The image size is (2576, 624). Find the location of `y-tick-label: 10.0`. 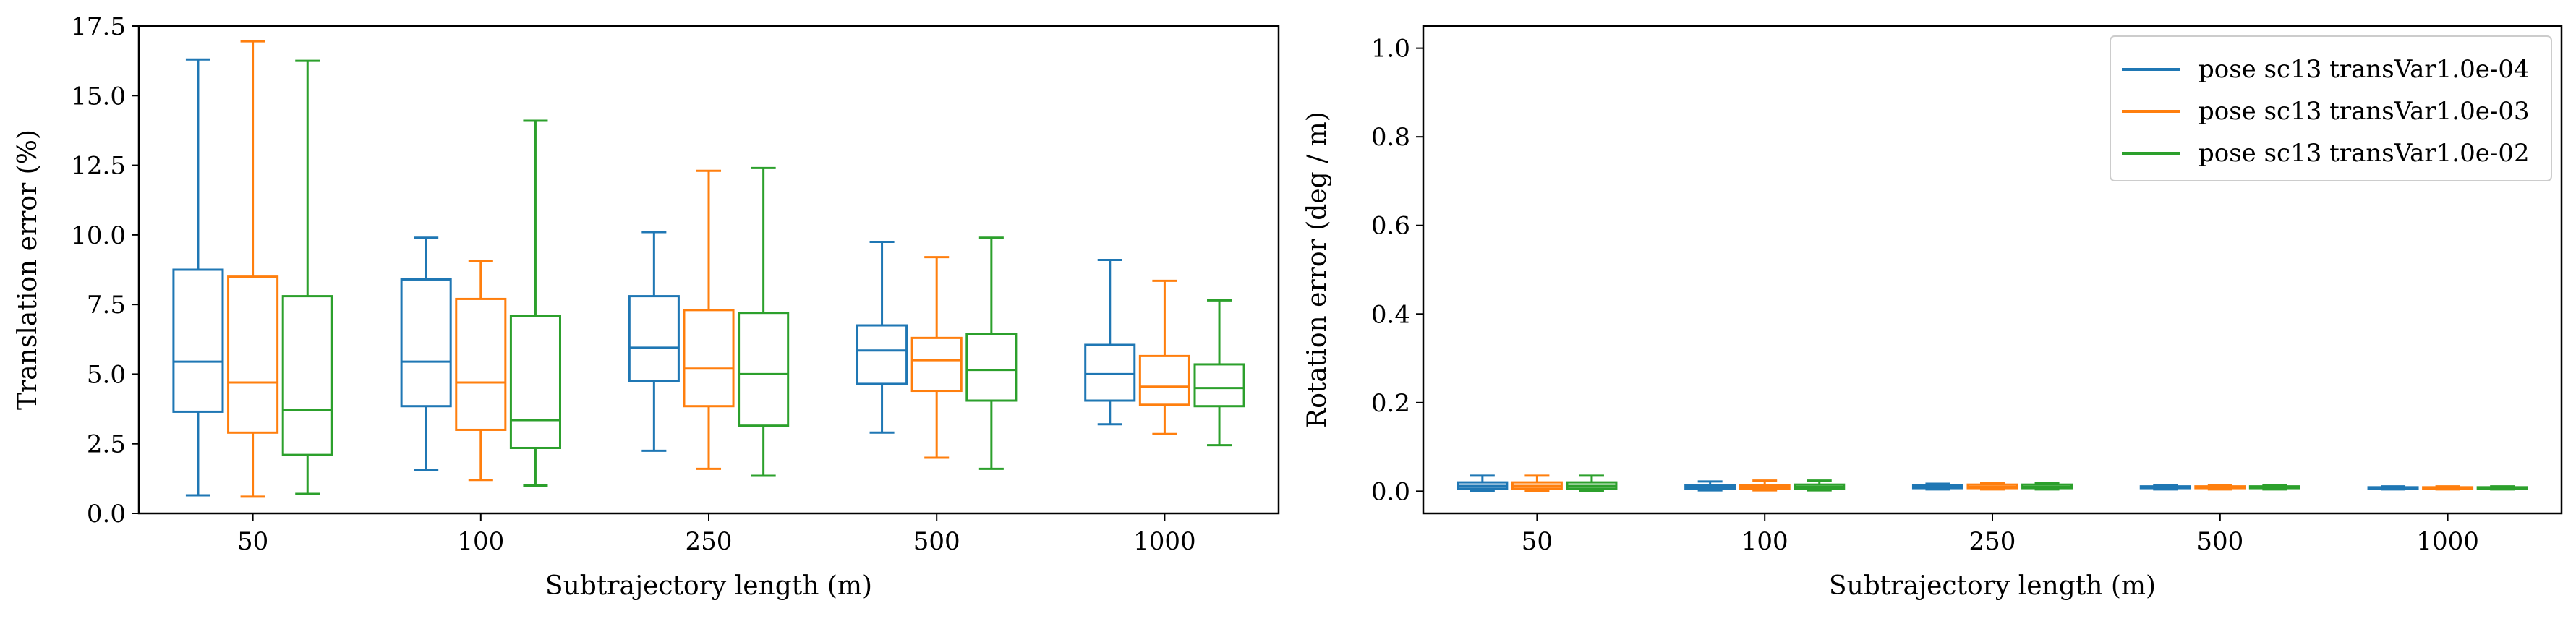

y-tick-label: 10.0 is located at coordinates (99, 235).